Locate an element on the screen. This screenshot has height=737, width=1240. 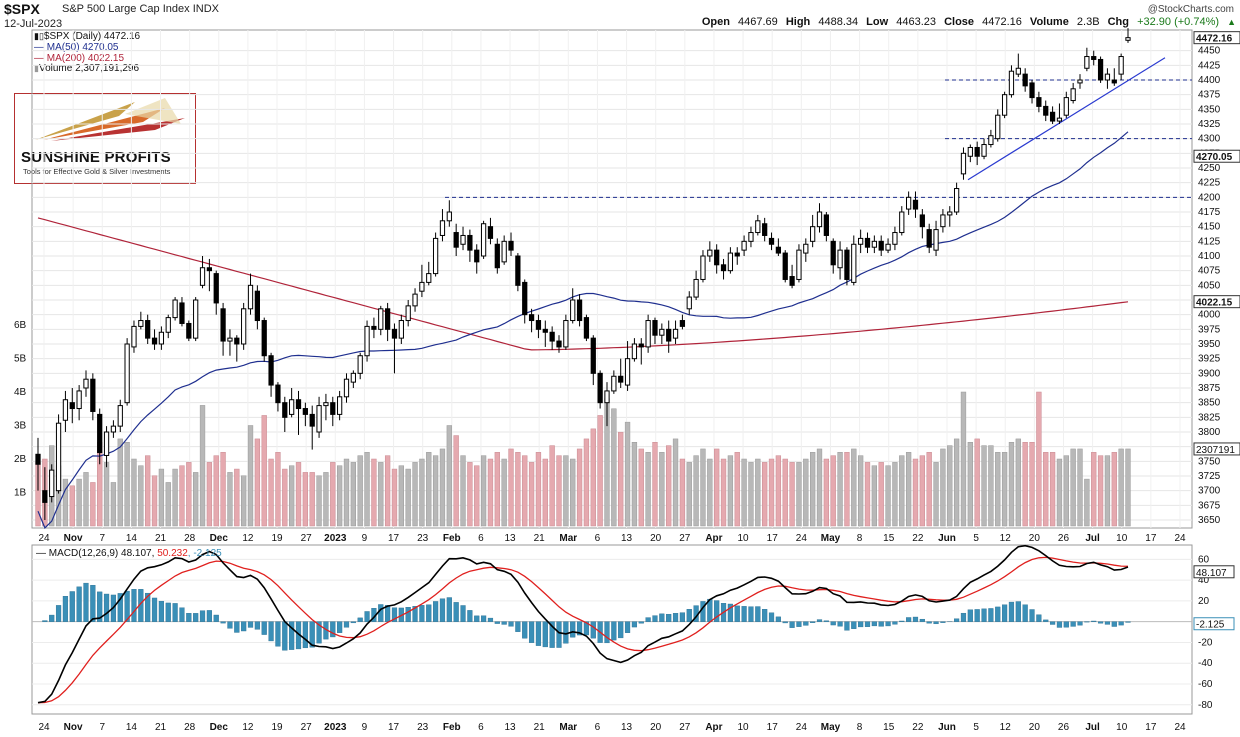
x-tick-label: Jun is located at coordinates (947, 538).